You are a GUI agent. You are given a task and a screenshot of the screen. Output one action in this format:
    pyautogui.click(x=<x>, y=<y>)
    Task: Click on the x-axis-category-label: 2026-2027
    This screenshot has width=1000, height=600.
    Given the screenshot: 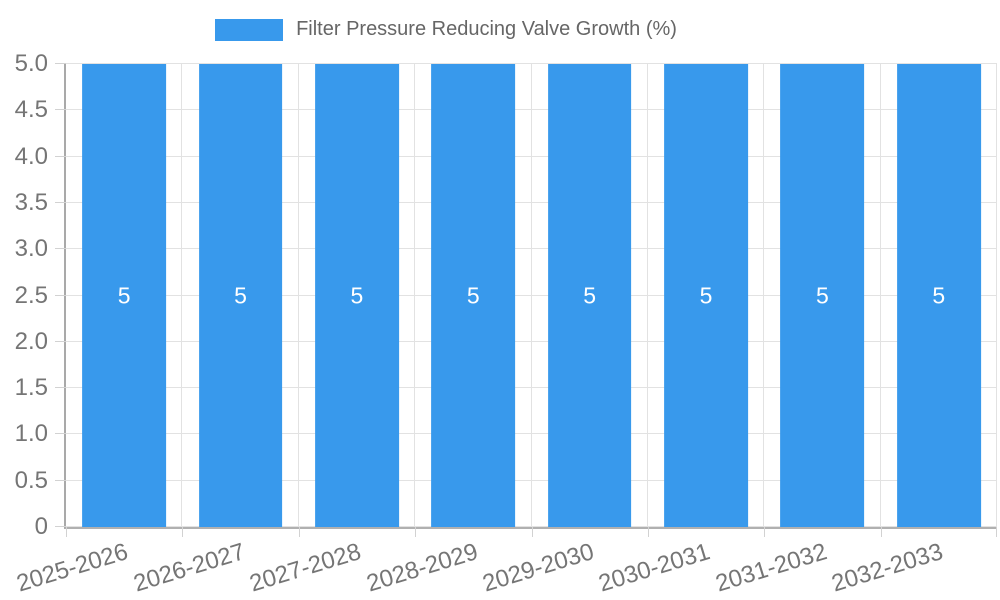 What is the action you would take?
    pyautogui.click(x=189, y=568)
    